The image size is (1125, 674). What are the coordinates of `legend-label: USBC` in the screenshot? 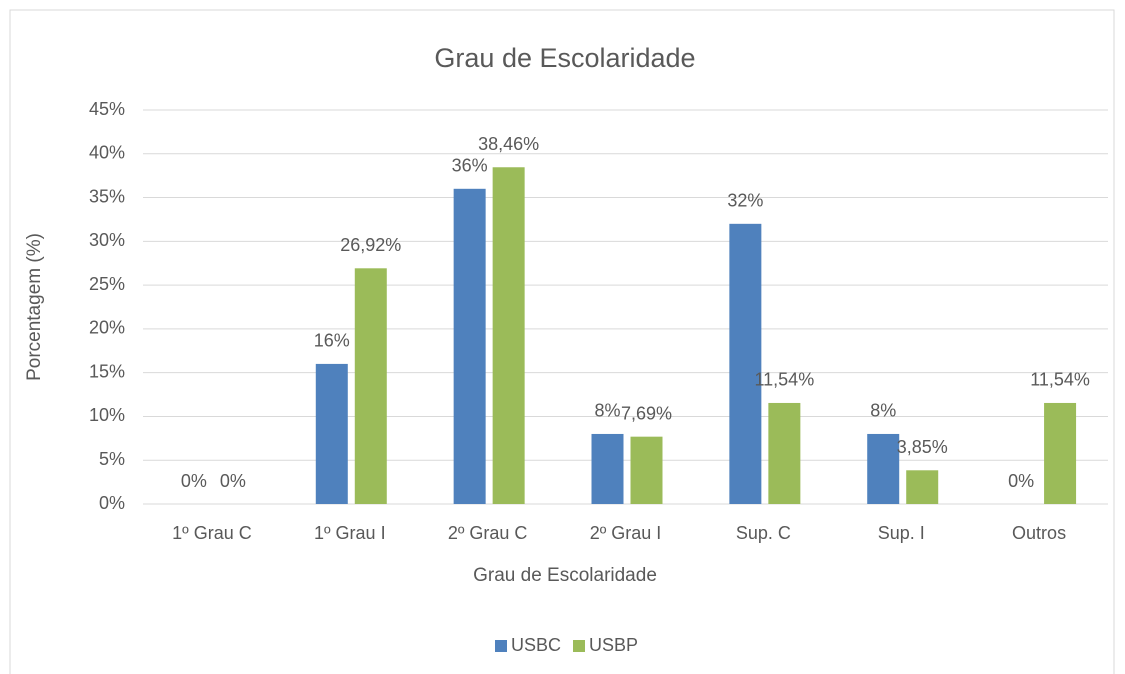 It's located at (536, 645).